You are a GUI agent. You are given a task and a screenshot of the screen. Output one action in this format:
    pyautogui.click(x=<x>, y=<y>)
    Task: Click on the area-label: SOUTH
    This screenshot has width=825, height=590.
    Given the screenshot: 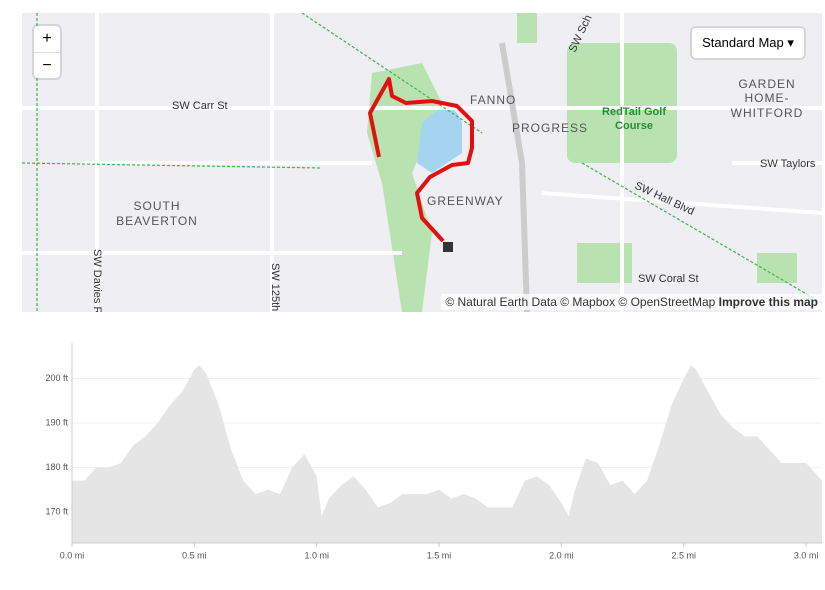 What is the action you would take?
    pyautogui.click(x=157, y=206)
    